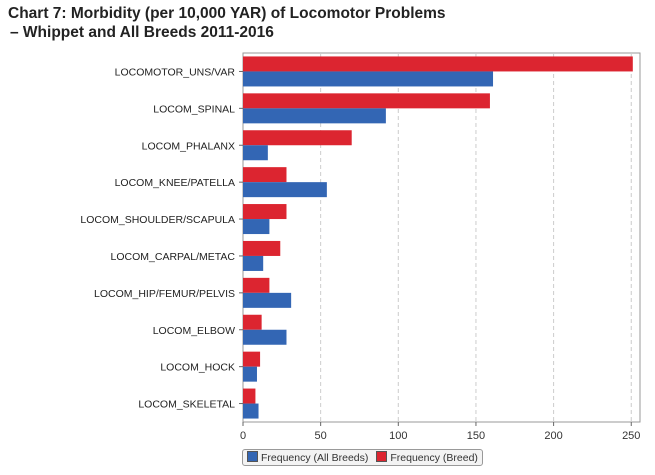  What do you see at coordinates (631, 436) in the screenshot?
I see `x-tick-label: 250` at bounding box center [631, 436].